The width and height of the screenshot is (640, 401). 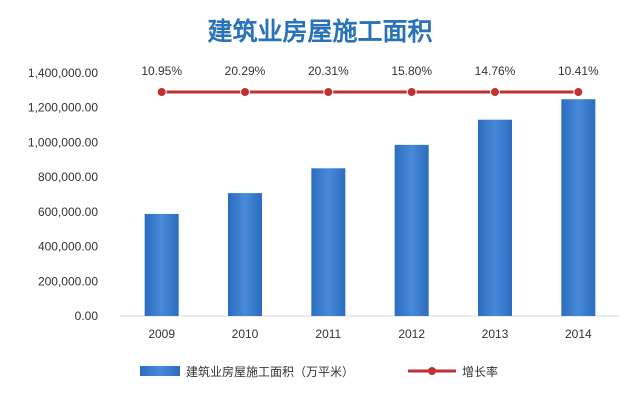 I want to click on growth-rate-label: 15.80%, so click(x=411, y=71).